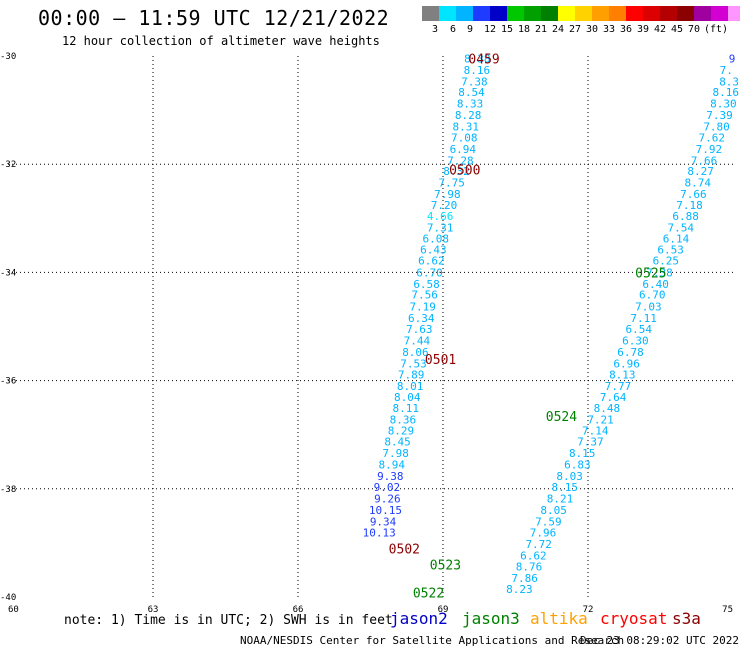  Describe the element at coordinates (655, 284) in the screenshot. I see `swh-value-label: 6.40` at that location.